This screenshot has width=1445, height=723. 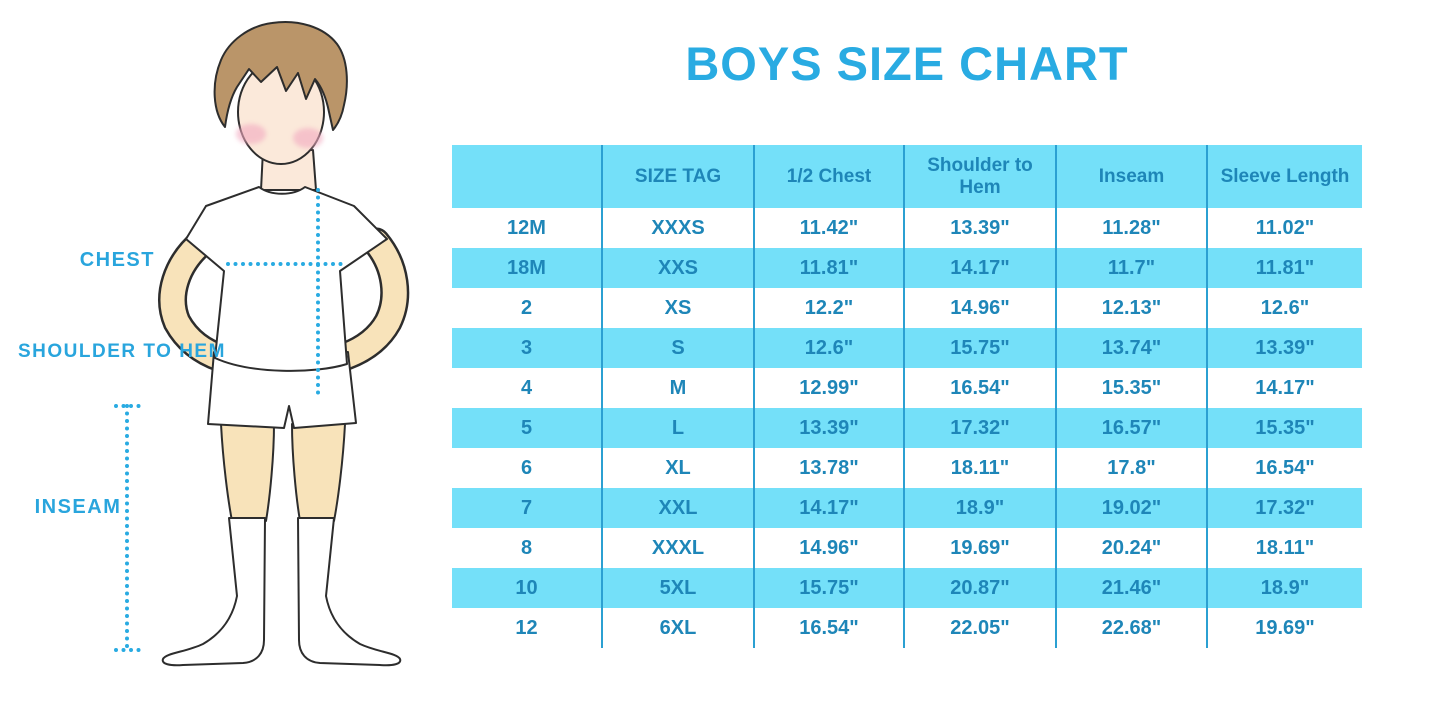 I want to click on table-cell: XL, so click(x=679, y=468).